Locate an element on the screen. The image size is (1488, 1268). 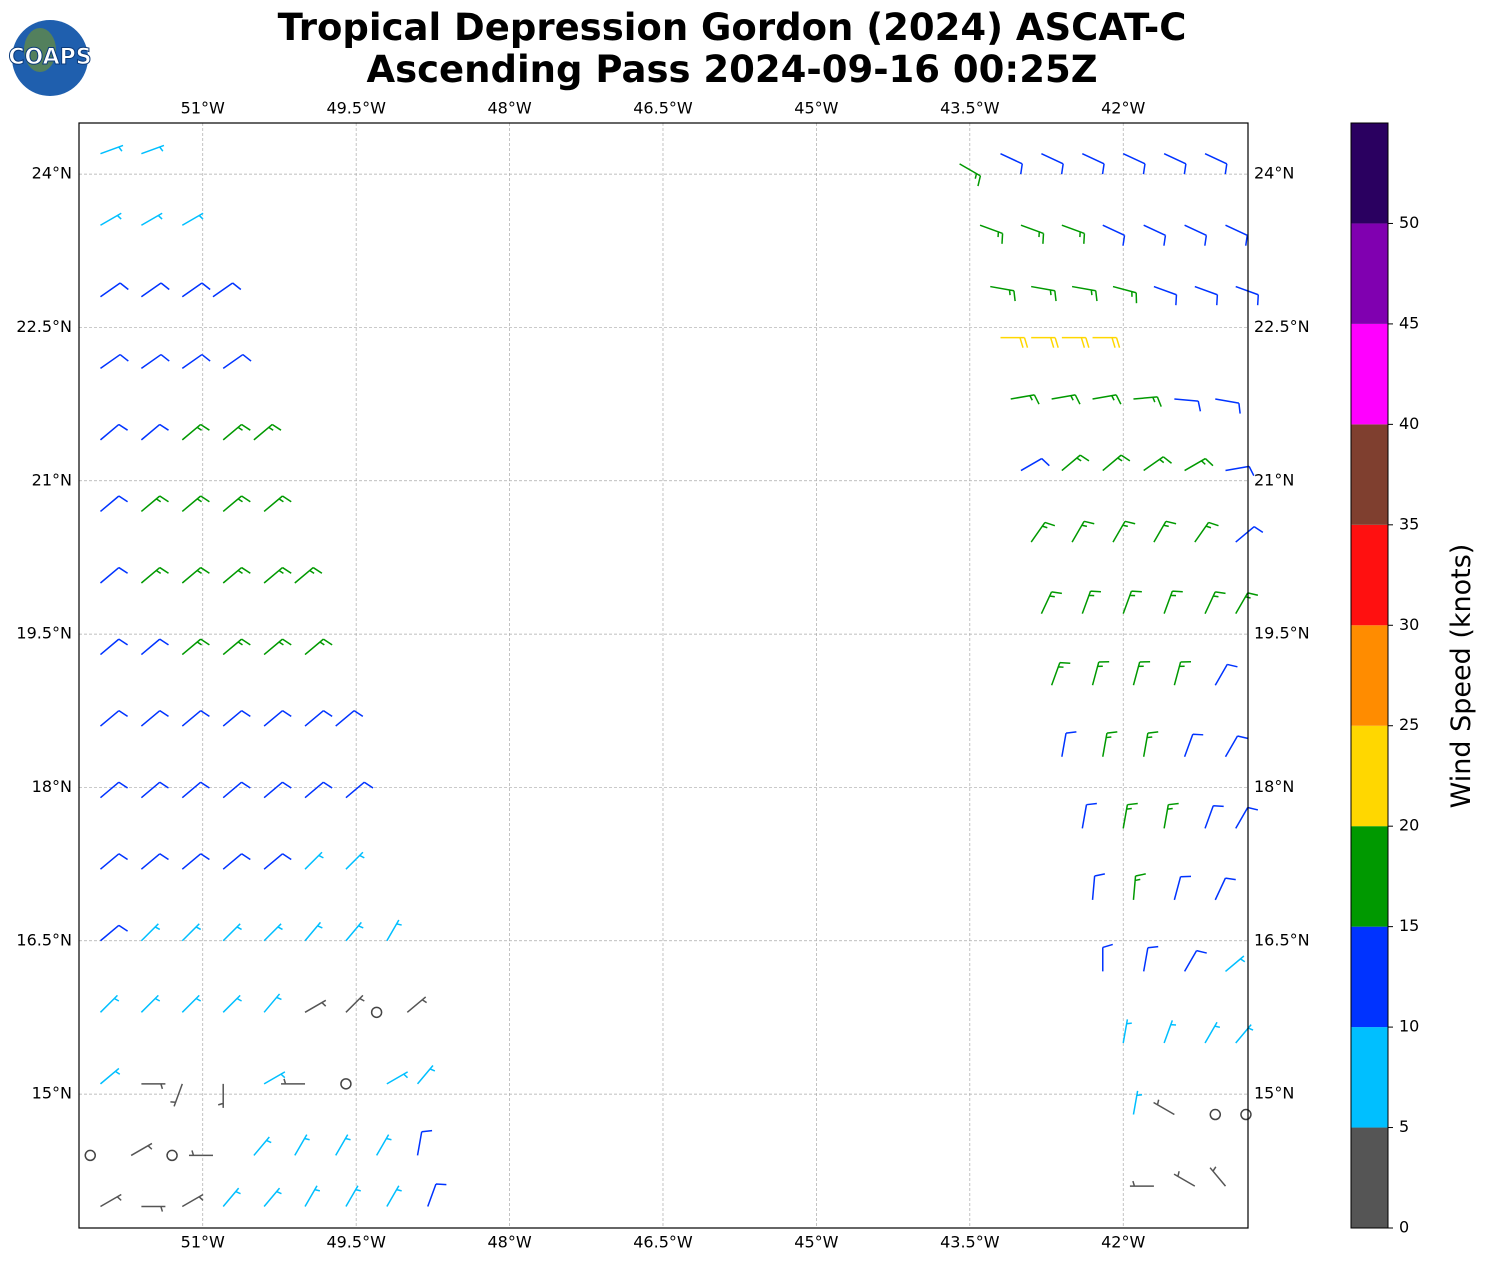
colorbar-tick-label: 45 is located at coordinates (1409, 322).